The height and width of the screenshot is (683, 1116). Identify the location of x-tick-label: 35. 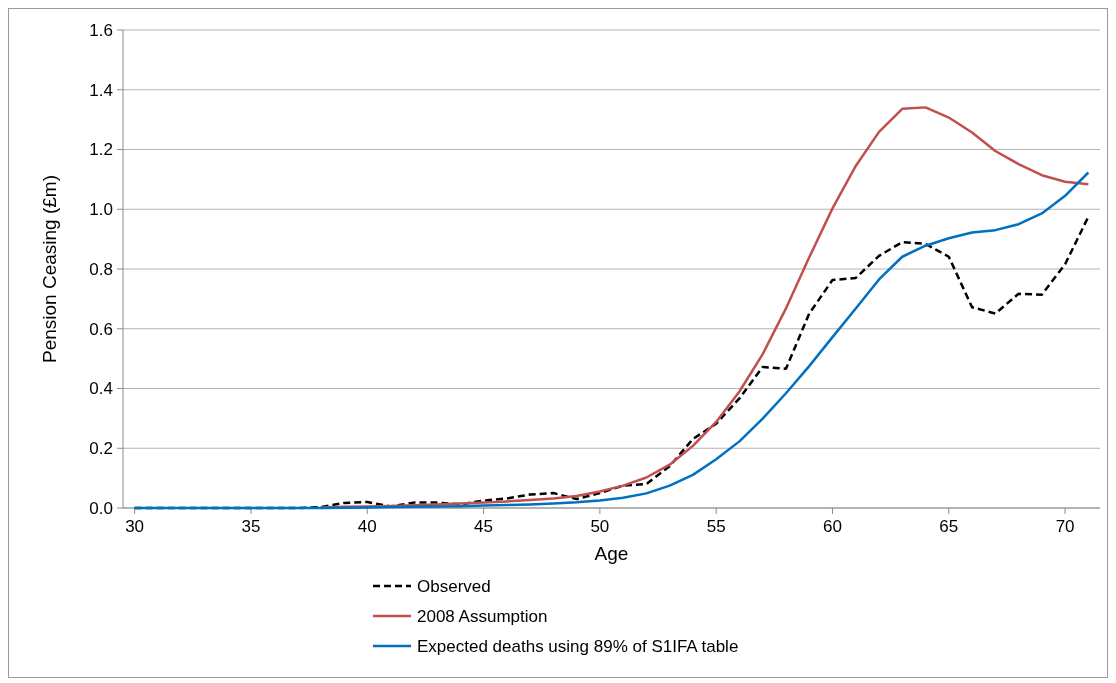
(251, 526).